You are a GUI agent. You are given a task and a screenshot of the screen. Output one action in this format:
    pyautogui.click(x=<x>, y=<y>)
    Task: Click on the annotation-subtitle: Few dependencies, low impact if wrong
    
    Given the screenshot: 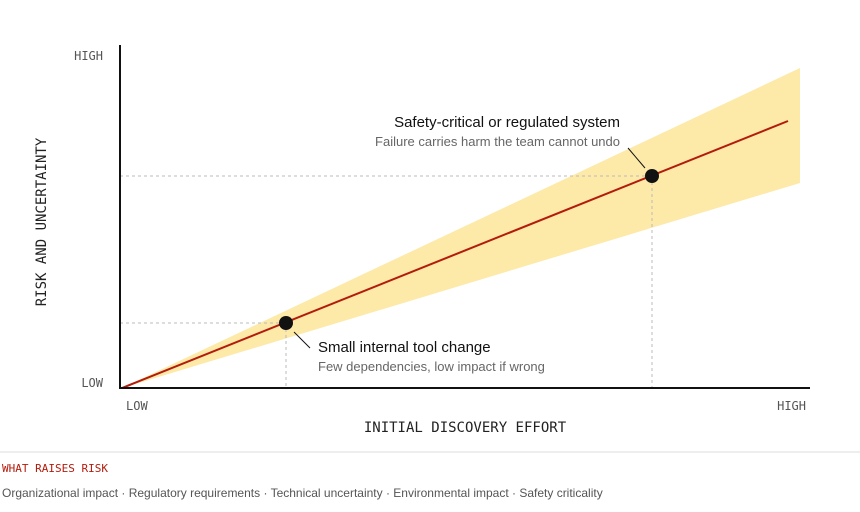 What is the action you would take?
    pyautogui.click(x=431, y=366)
    